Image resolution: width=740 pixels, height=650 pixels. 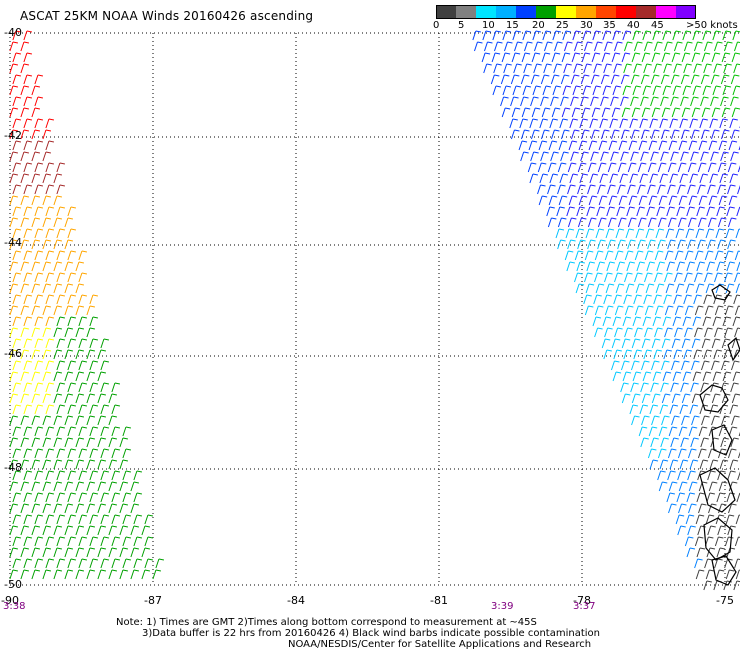 I want to click on lat-tick-label: -46, so click(x=13, y=353).